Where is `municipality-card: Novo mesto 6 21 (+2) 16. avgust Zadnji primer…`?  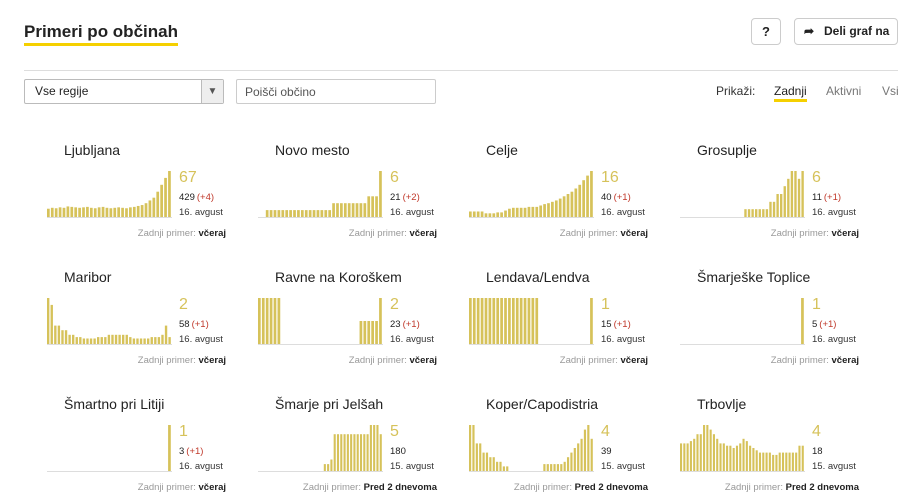
municipality-card: Novo mesto 6 21 (+2) 16. avgust Zadnji primer… is located at coordinates (361, 201).